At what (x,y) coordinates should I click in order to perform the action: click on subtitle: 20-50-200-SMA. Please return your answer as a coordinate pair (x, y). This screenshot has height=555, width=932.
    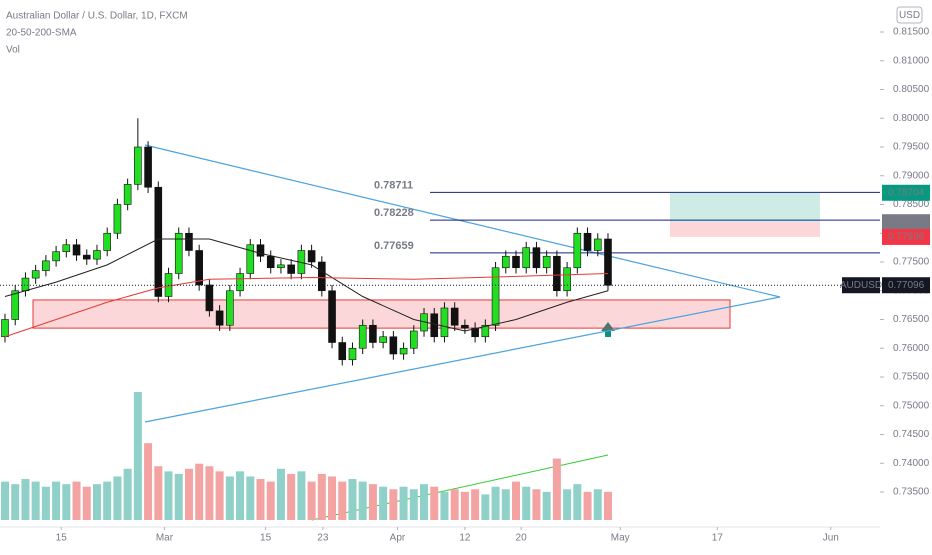
    Looking at the image, I should click on (41, 33).